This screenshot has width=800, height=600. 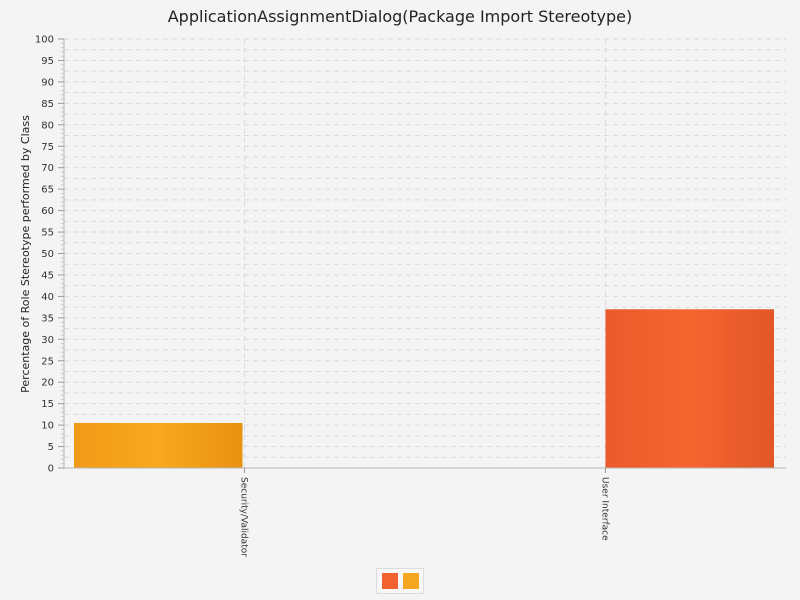 What do you see at coordinates (47, 233) in the screenshot?
I see `y-tick-label: 55` at bounding box center [47, 233].